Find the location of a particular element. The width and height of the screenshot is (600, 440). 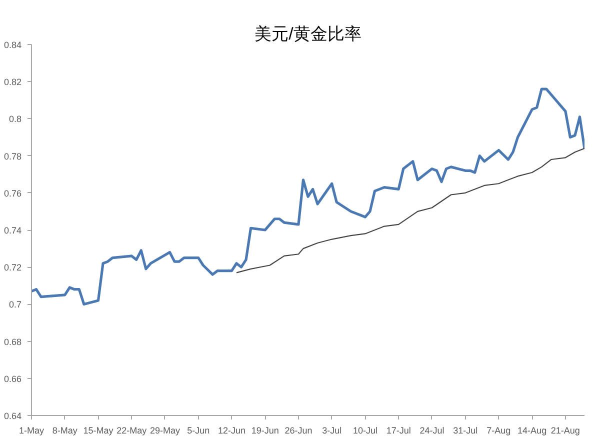

y-tick-label: 0.82 is located at coordinates (13, 82).